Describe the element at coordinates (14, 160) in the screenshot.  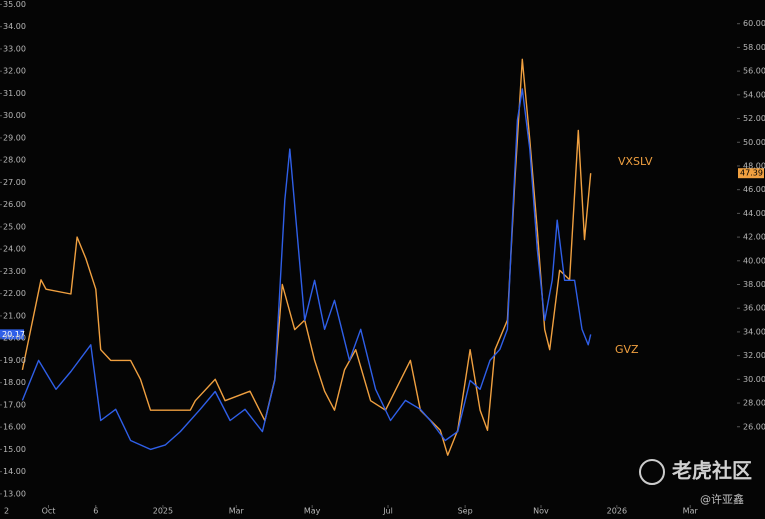
I see `y-tick-label: 28.00` at that location.